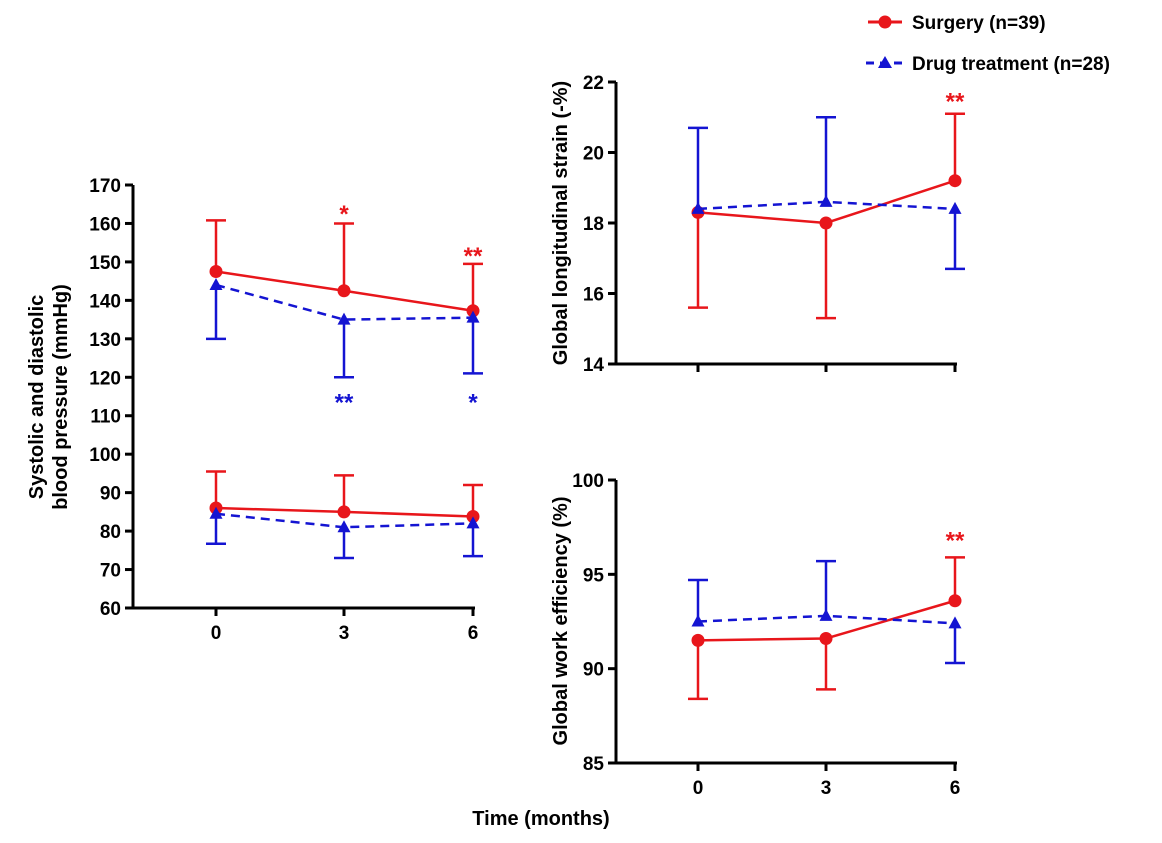 The height and width of the screenshot is (843, 1162). I want to click on gls-significance-marker: **, so click(955, 102).